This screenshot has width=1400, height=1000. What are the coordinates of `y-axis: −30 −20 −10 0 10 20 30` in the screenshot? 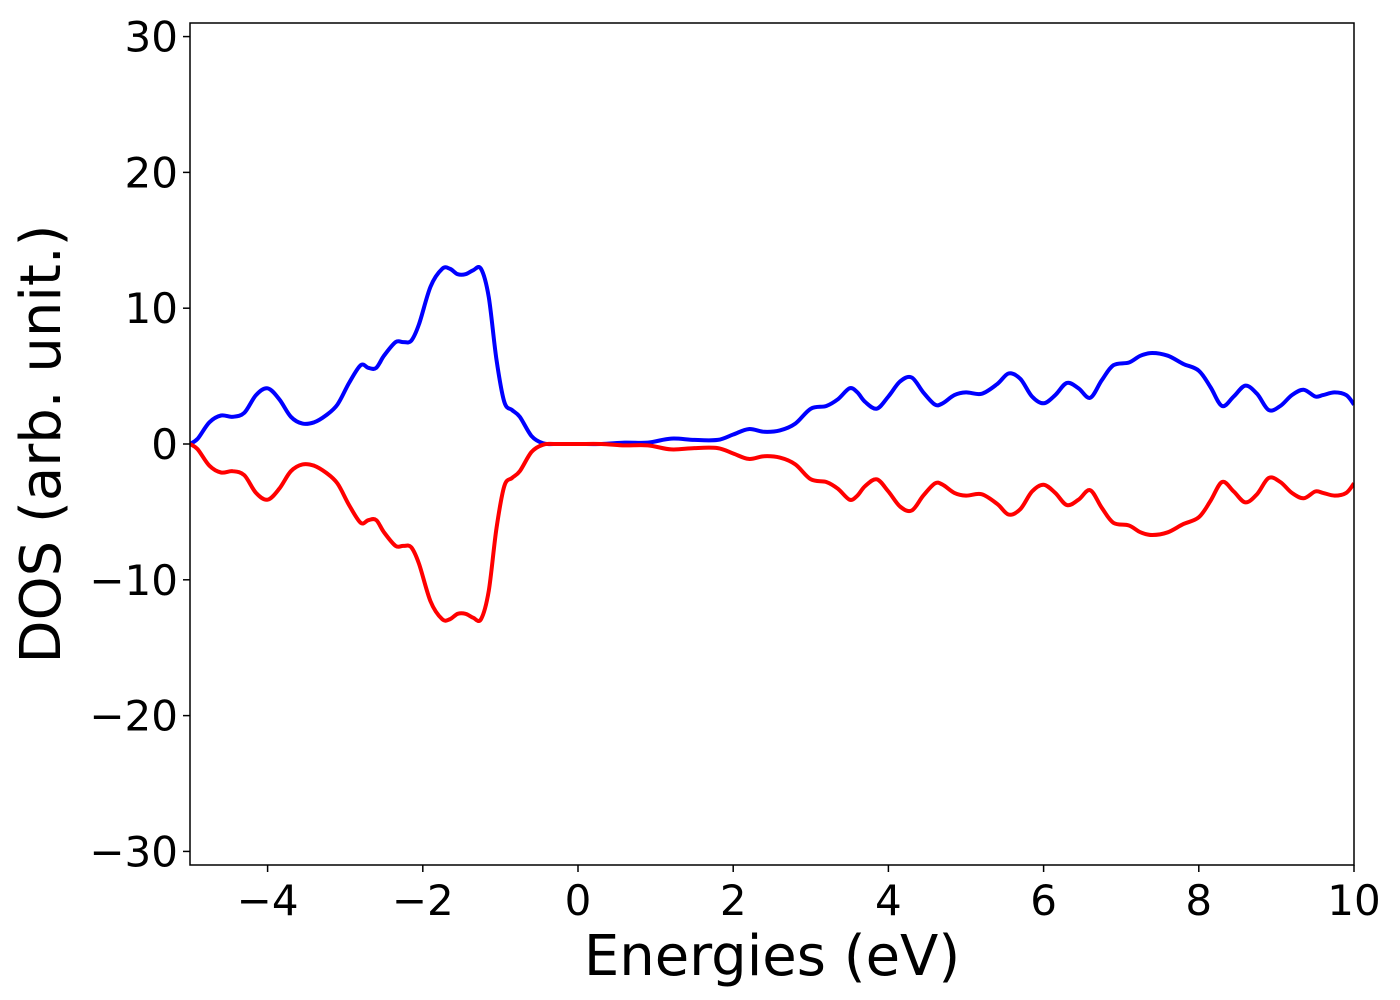 It's located at (139, 444).